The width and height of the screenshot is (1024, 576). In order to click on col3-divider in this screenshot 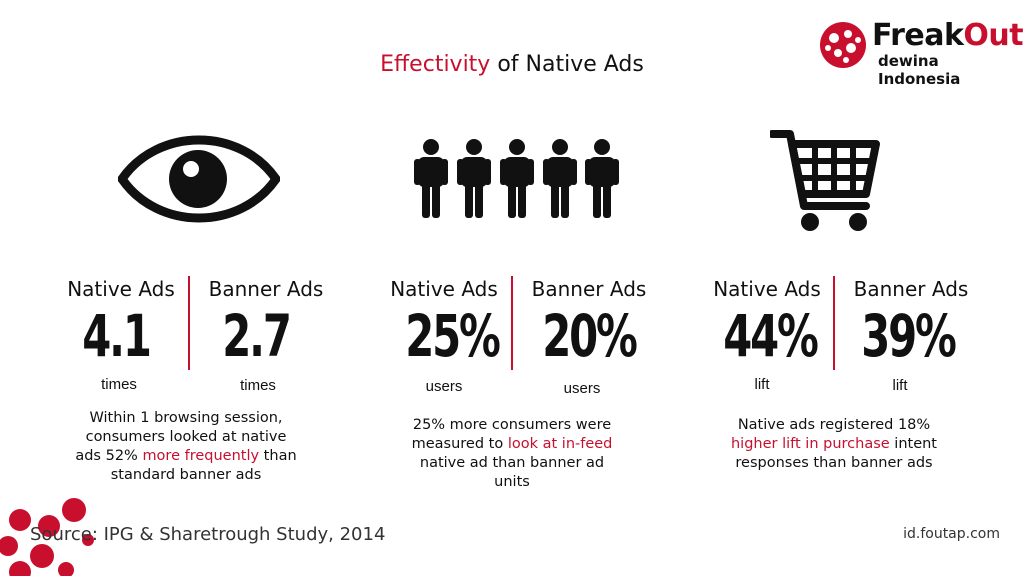, I will do `click(834, 323)`.